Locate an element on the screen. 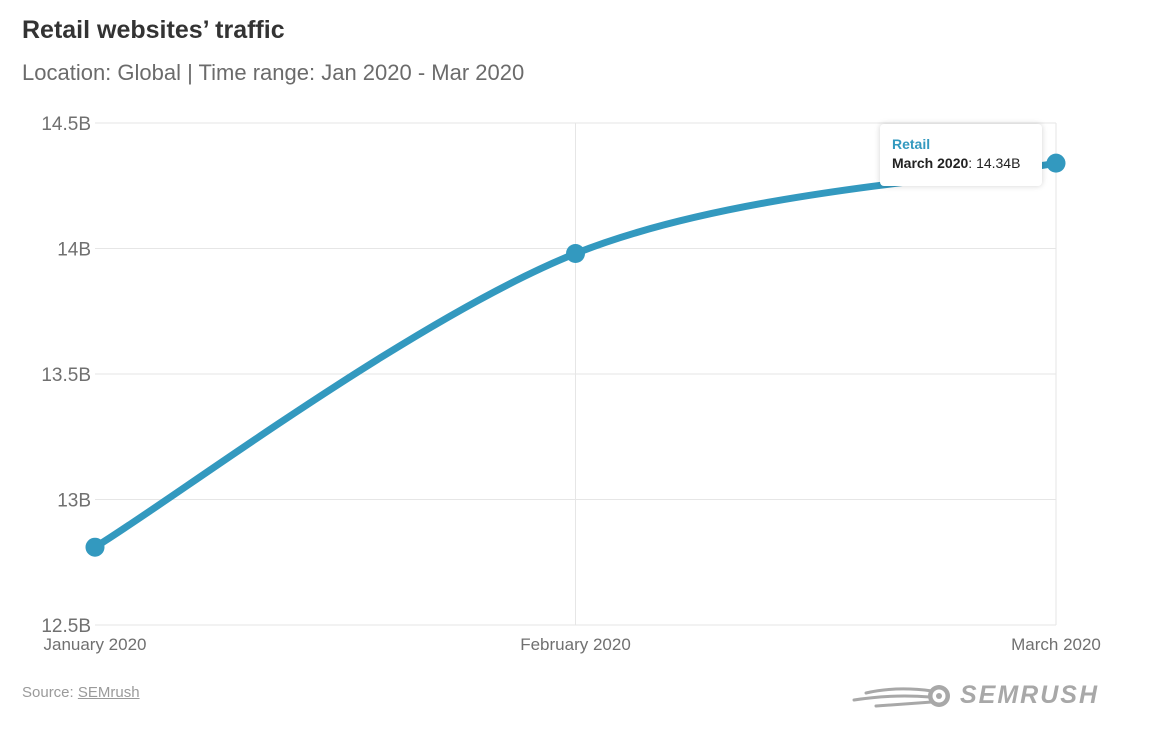 This screenshot has height=738, width=1160. y-tick-label: 14B is located at coordinates (74, 250).